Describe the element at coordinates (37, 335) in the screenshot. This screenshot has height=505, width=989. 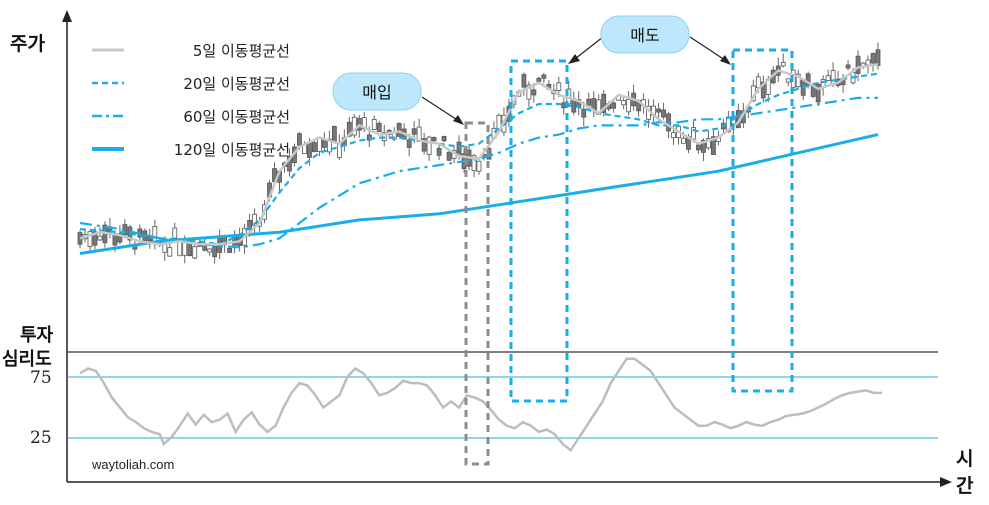
I see `indicator-label-top: 투자` at that location.